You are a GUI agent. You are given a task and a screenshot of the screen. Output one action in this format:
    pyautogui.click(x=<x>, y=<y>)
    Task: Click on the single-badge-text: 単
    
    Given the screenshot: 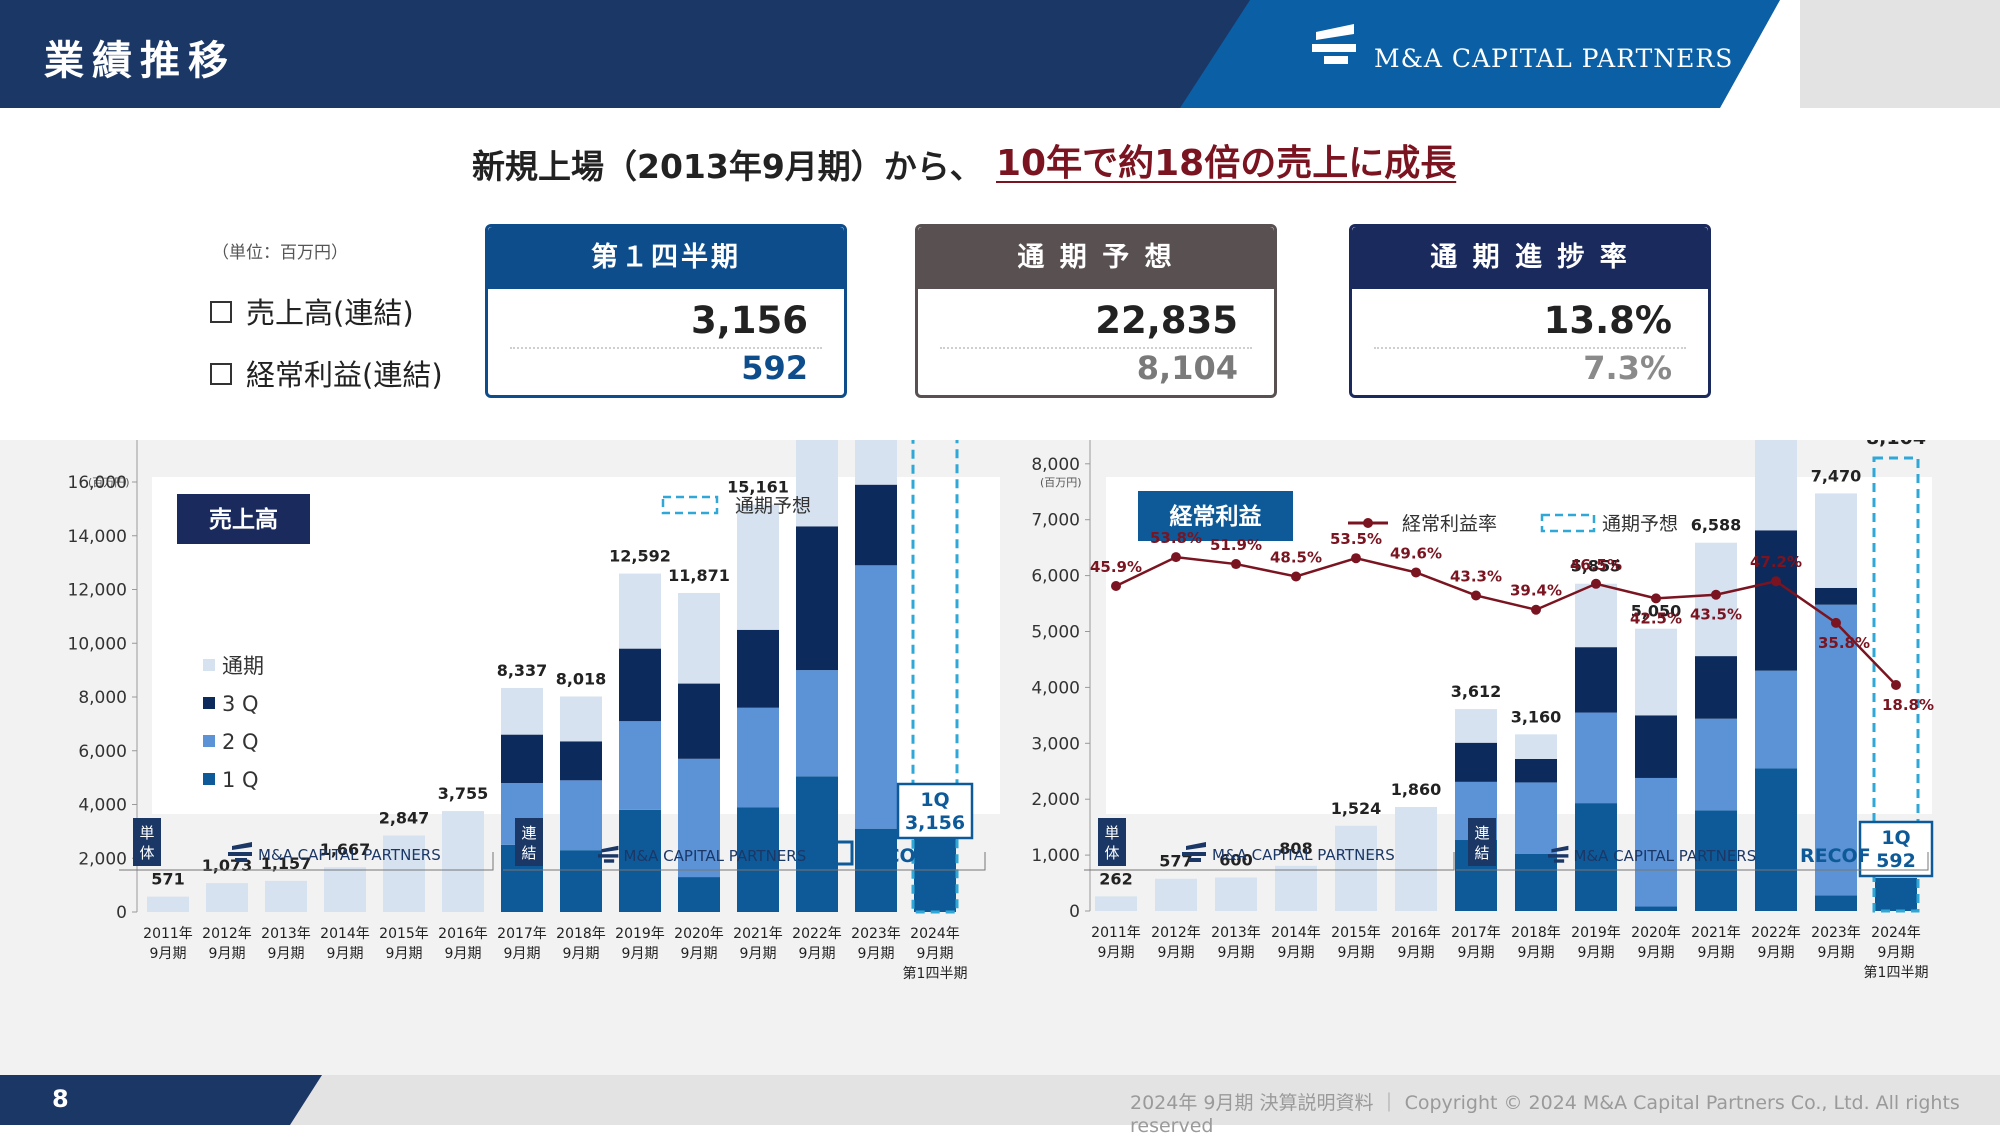 What is the action you would take?
    pyautogui.click(x=146, y=833)
    